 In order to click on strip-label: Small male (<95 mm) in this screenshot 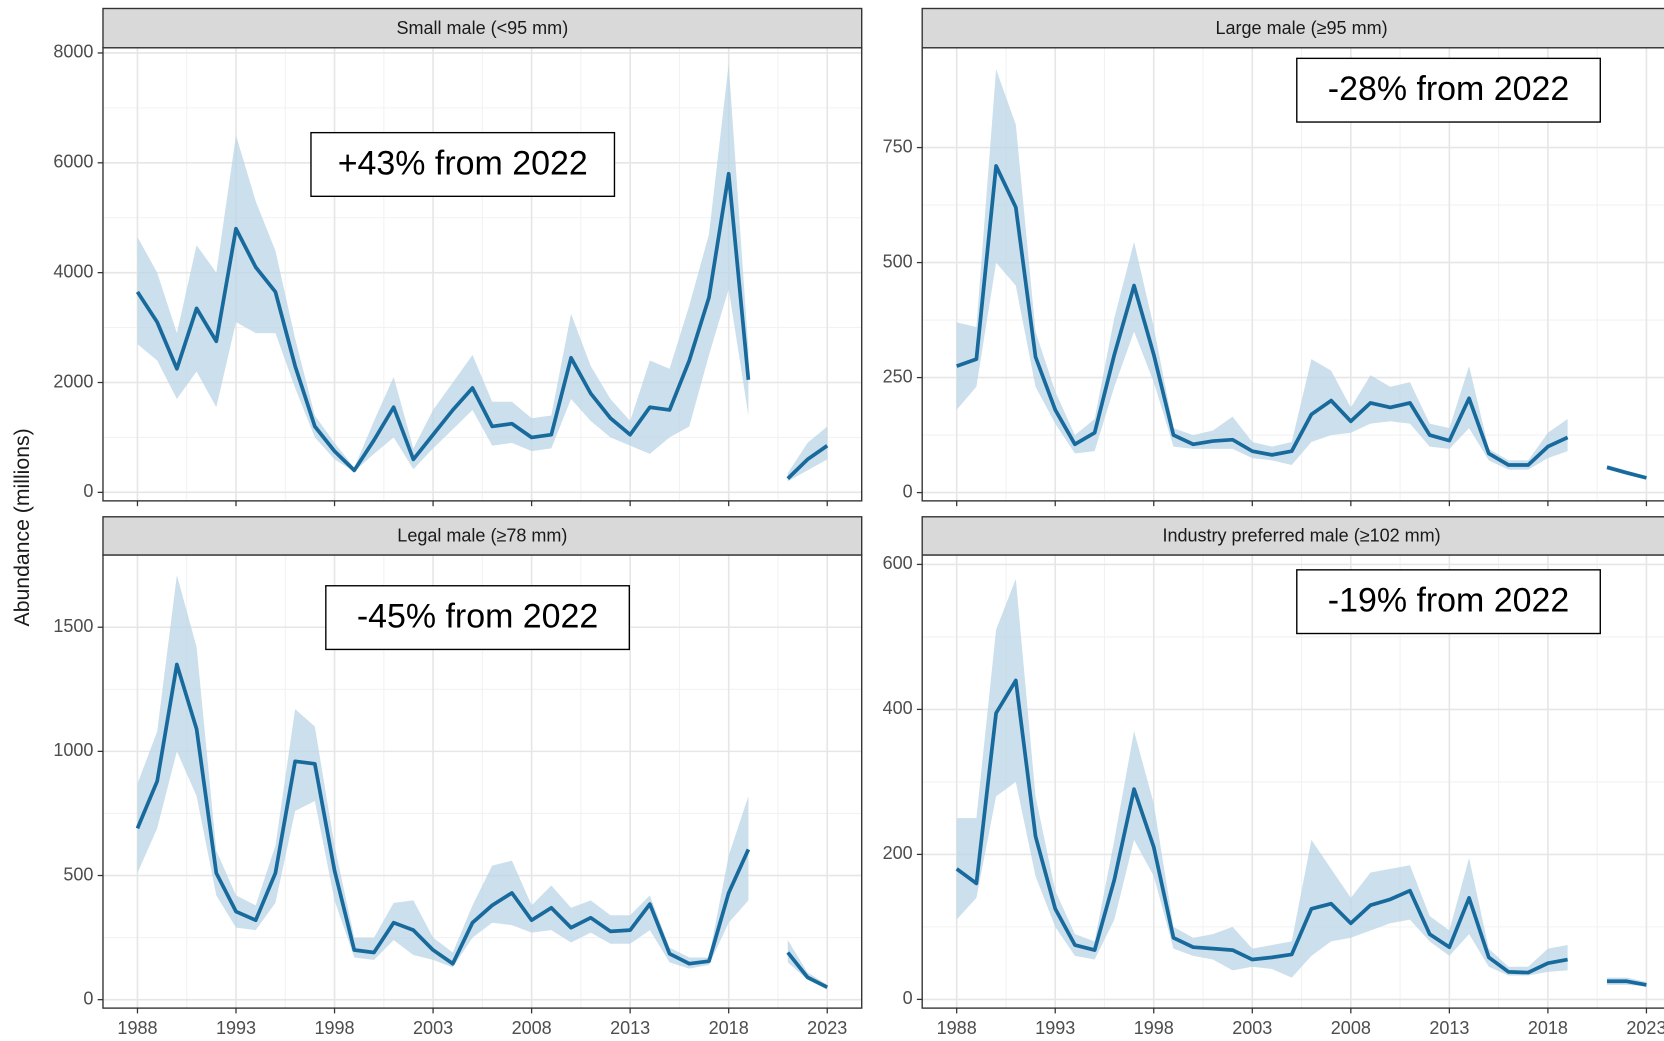, I will do `click(483, 28)`.